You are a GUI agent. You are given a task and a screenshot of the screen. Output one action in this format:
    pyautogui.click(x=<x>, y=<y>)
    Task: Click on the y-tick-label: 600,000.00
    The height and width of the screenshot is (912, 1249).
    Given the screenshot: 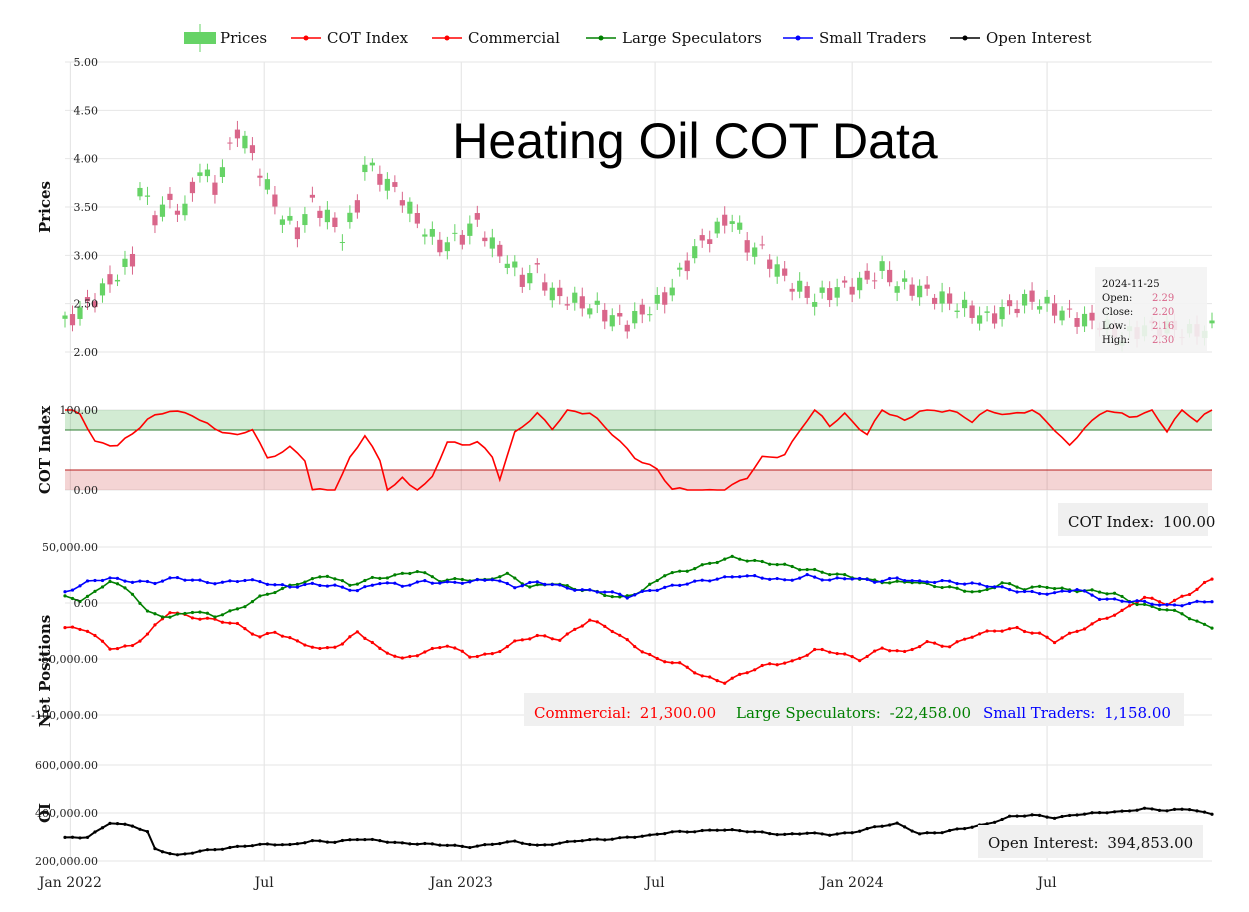 What is the action you would take?
    pyautogui.click(x=66, y=765)
    